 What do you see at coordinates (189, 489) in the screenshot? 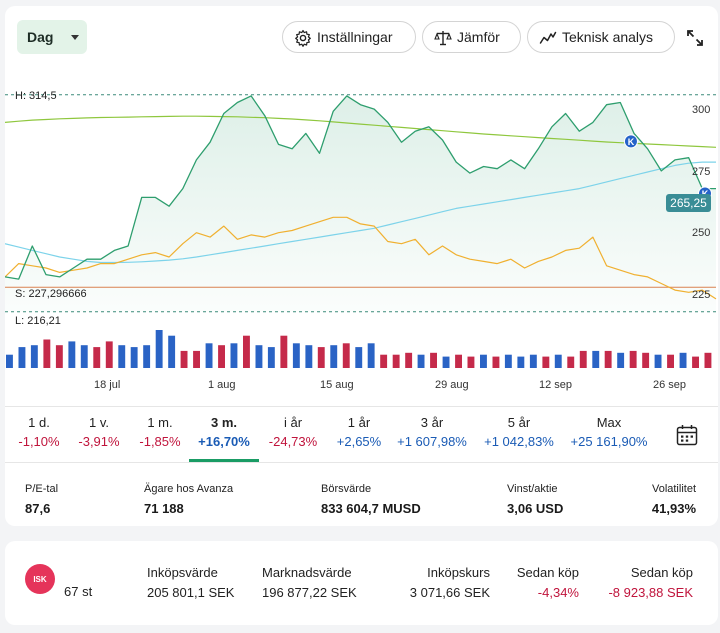
I see `owners-label: Ägare hos Avanza` at bounding box center [189, 489].